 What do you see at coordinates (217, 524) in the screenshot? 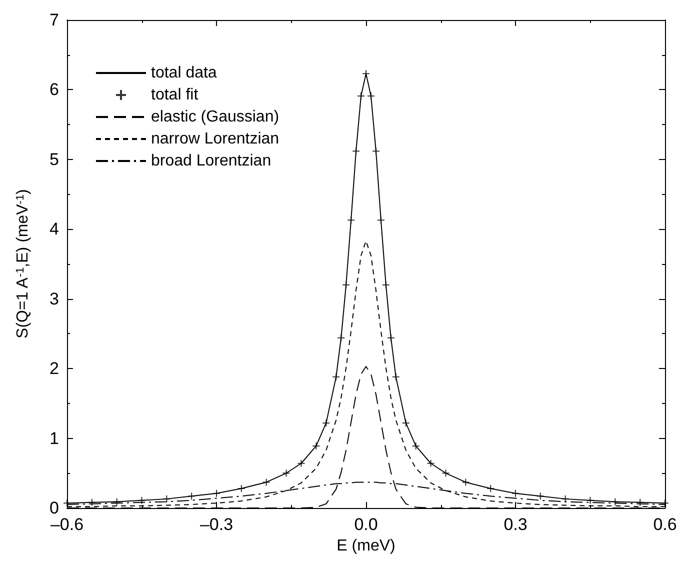
I see `x-tick-label: –0.3` at bounding box center [217, 524].